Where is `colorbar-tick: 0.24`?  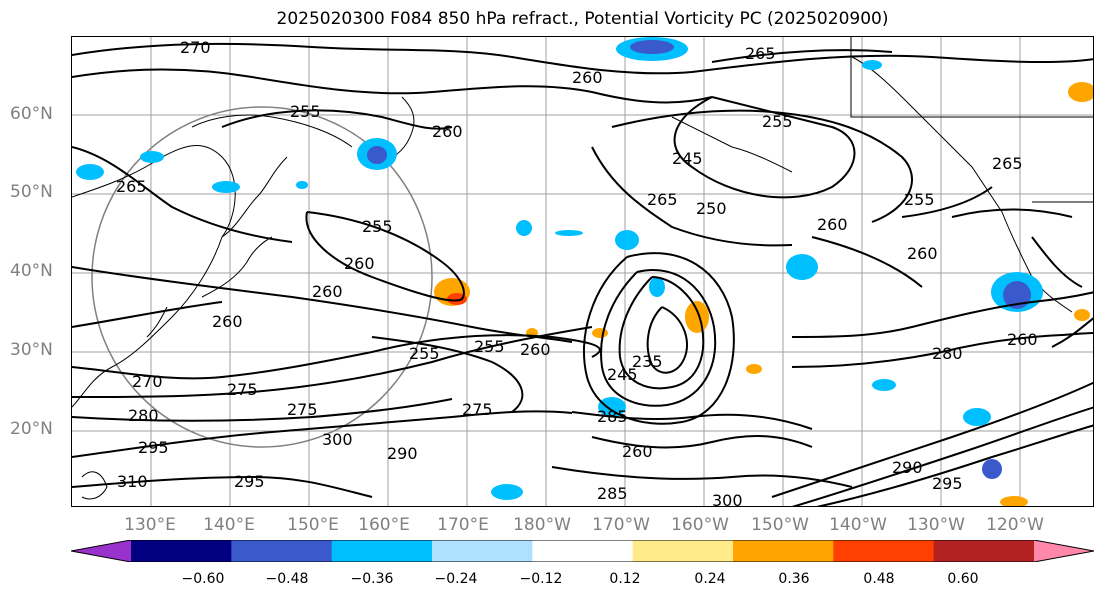 colorbar-tick: 0.24 is located at coordinates (710, 579).